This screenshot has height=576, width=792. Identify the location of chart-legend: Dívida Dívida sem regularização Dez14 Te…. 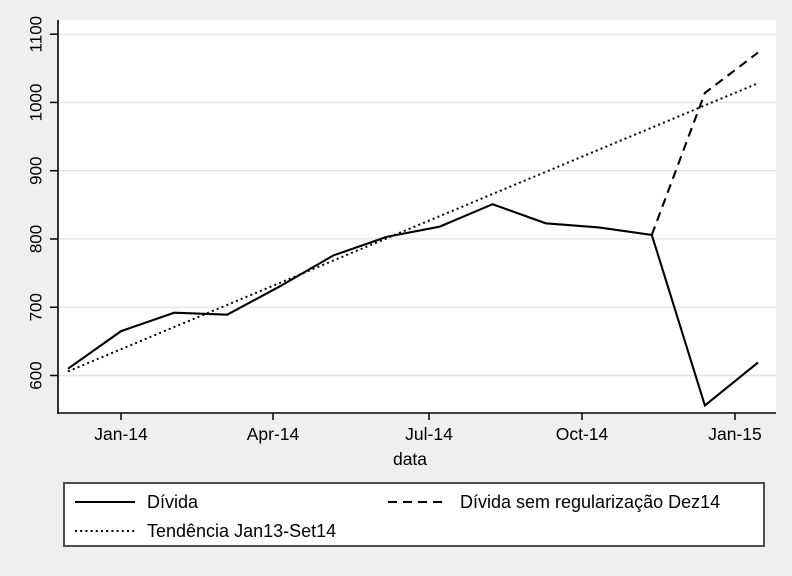
(414, 514).